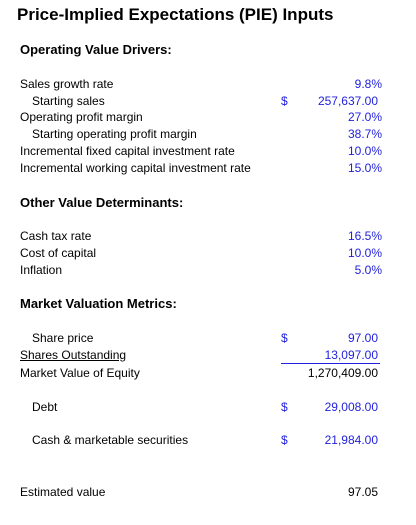 This screenshot has height=525, width=416. Describe the element at coordinates (364, 253) in the screenshot. I see `cost-capital-value: 10.0%` at that location.